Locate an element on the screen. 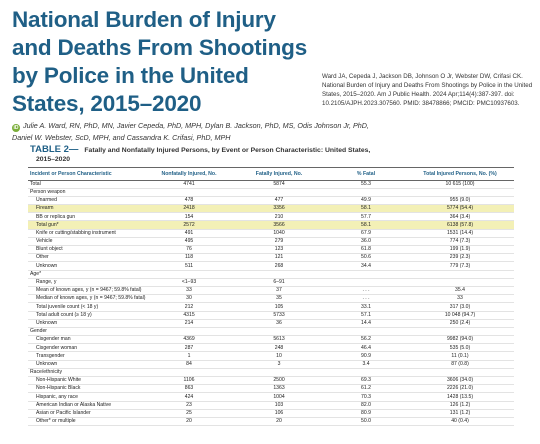  row-cell: 37 is located at coordinates (279, 291).